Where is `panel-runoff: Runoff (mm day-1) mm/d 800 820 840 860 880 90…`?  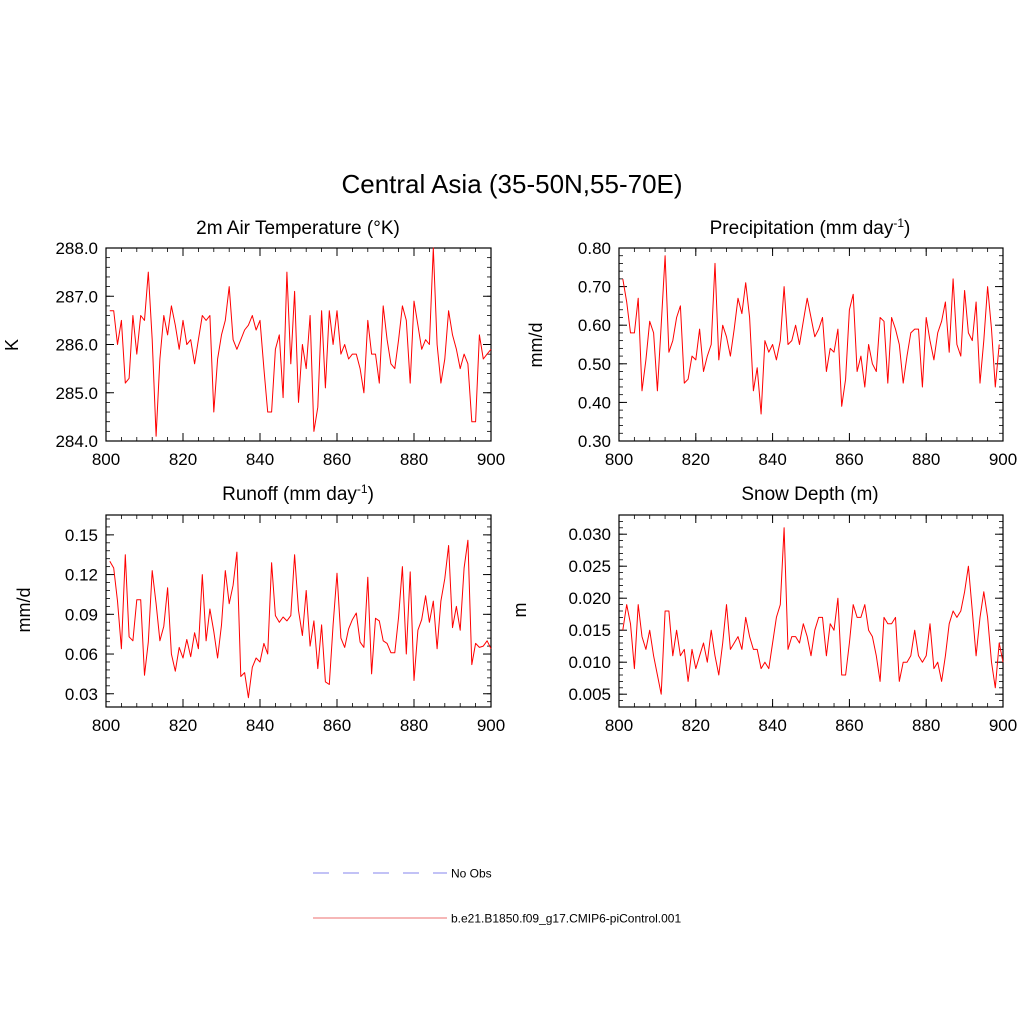 panel-runoff: Runoff (mm day-1) mm/d 800 820 840 860 880 90… is located at coordinates (259, 608).